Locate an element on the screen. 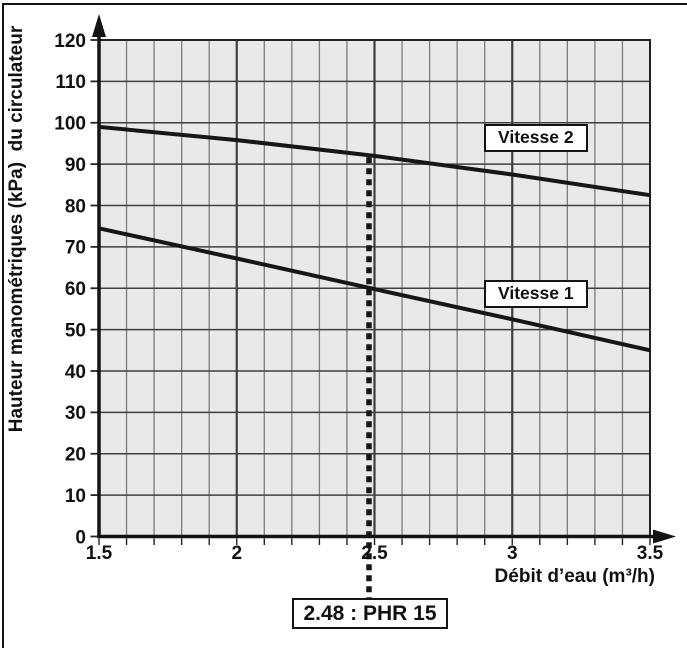 This screenshot has height=648, width=687. x-tick-label: 2 is located at coordinates (236, 553).